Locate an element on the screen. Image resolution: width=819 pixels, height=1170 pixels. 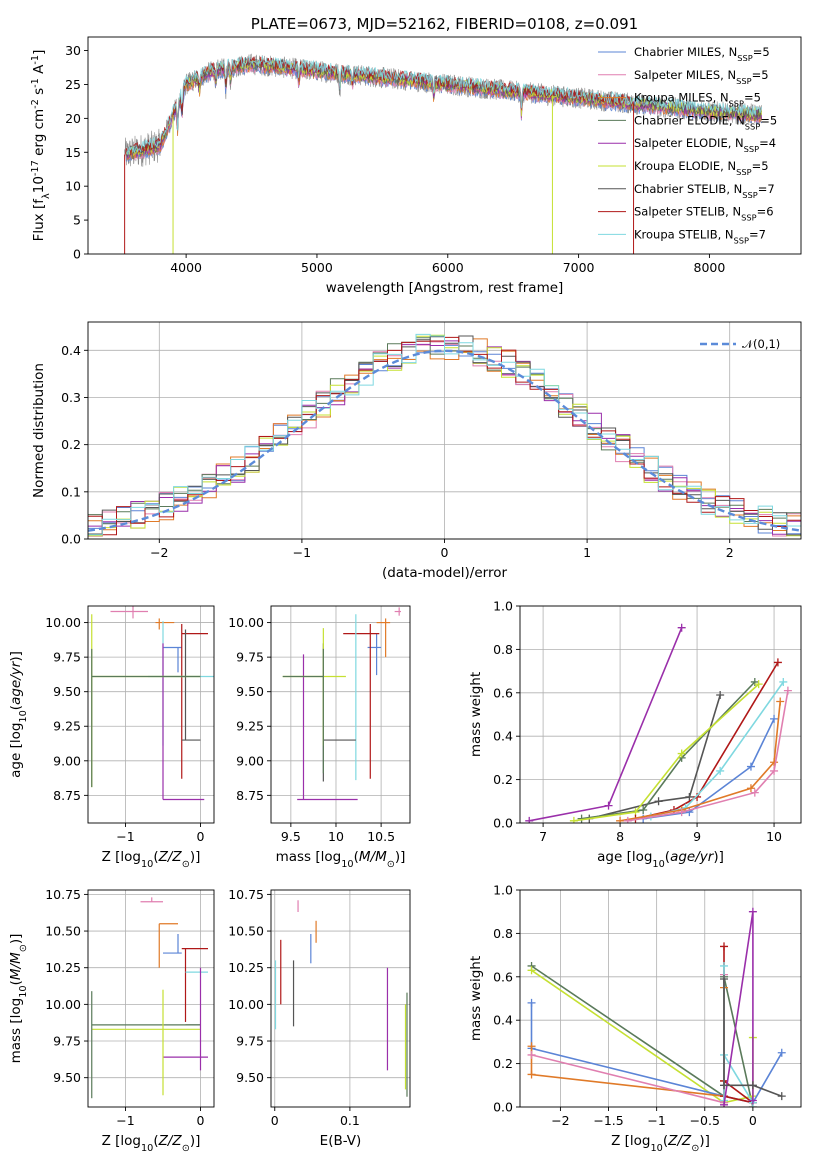
x-tick-label: 4000 is located at coordinates (186, 267).